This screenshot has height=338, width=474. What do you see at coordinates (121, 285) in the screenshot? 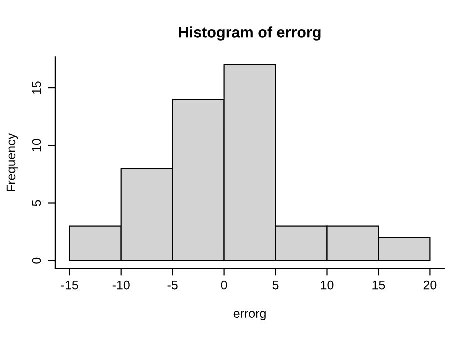
I see `x-tick-label: -10` at bounding box center [121, 285].